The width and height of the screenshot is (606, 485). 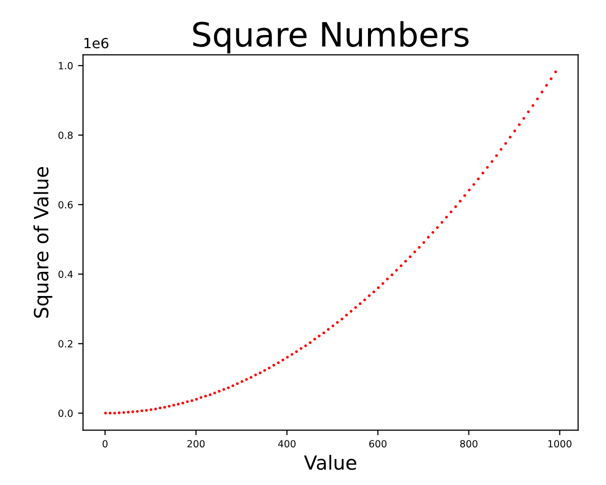 I want to click on text: 1e6, so click(x=96, y=43).